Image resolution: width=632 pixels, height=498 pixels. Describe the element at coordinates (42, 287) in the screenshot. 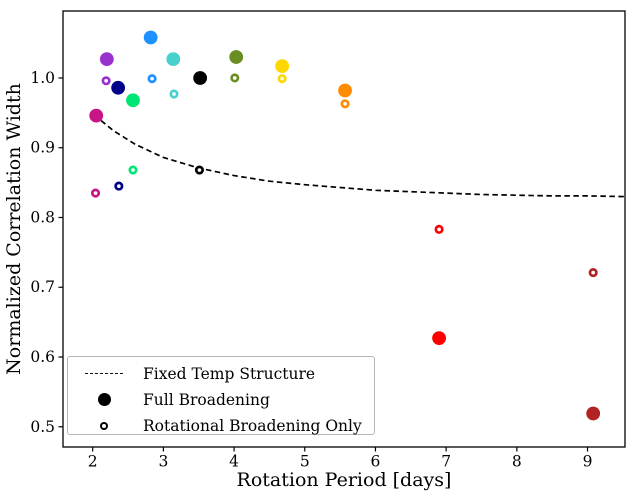

I see `y-tick-label: 0.7` at that location.